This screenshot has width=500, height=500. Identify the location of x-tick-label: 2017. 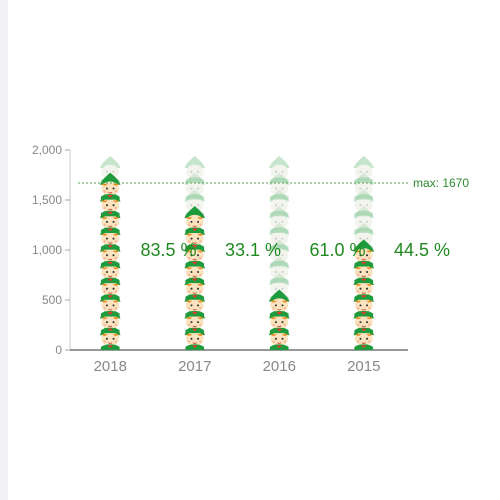
(194, 366).